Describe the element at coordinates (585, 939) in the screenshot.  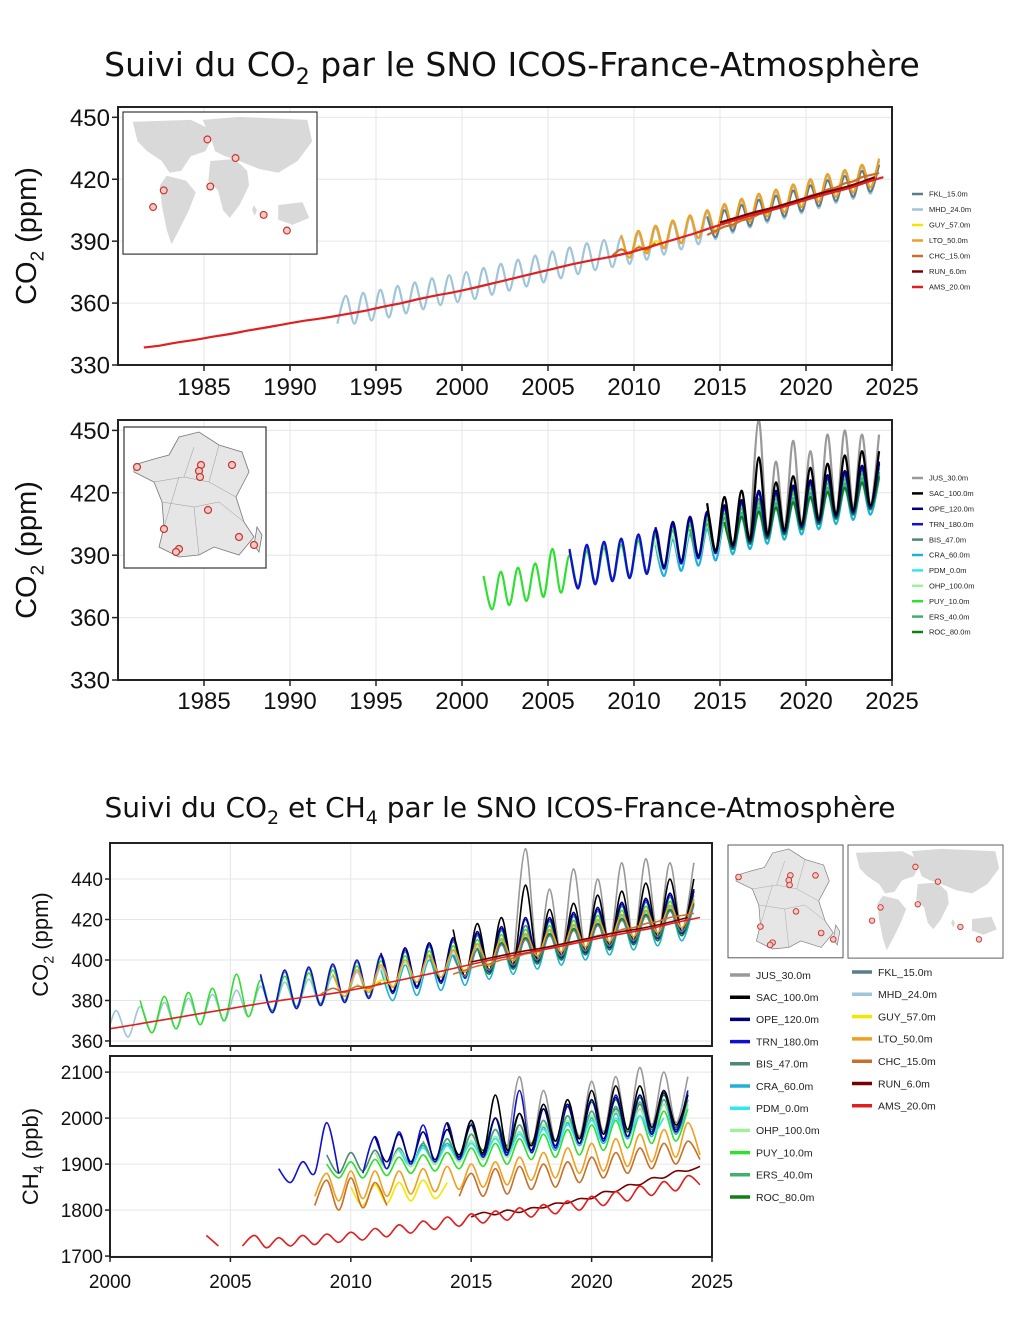
I see `series-line-ROC_80.0m` at that location.